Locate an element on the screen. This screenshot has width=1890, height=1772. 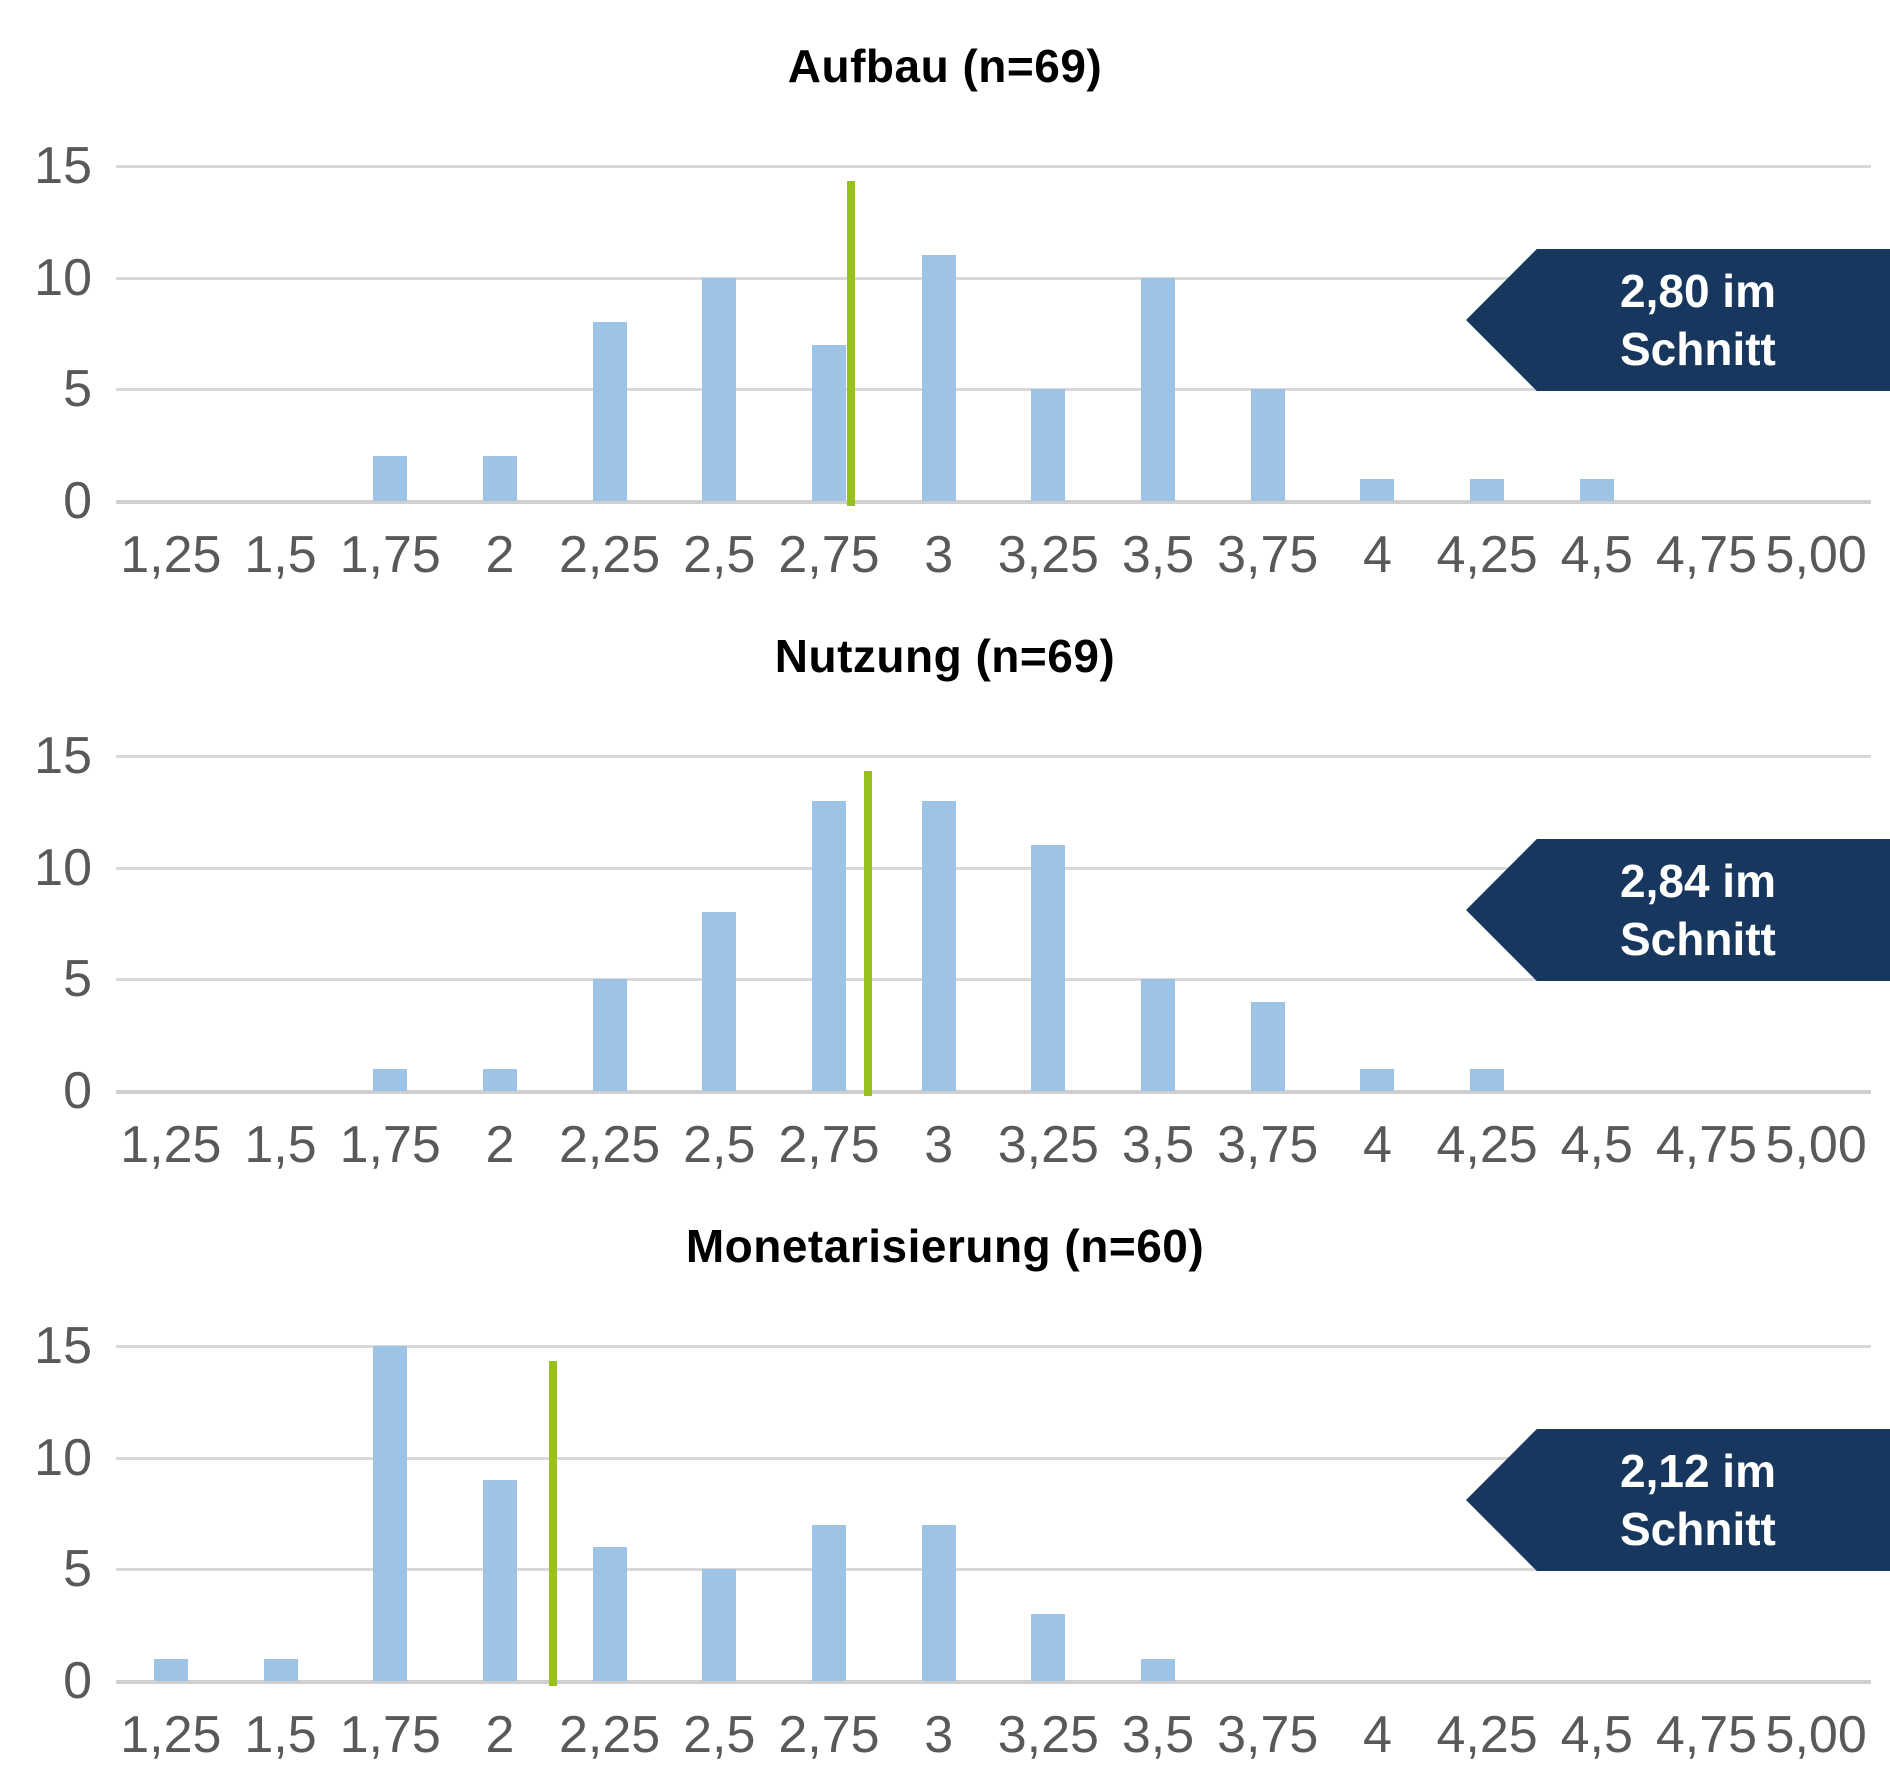
x-axis-tick-label: 3,5 is located at coordinates (1158, 1145).